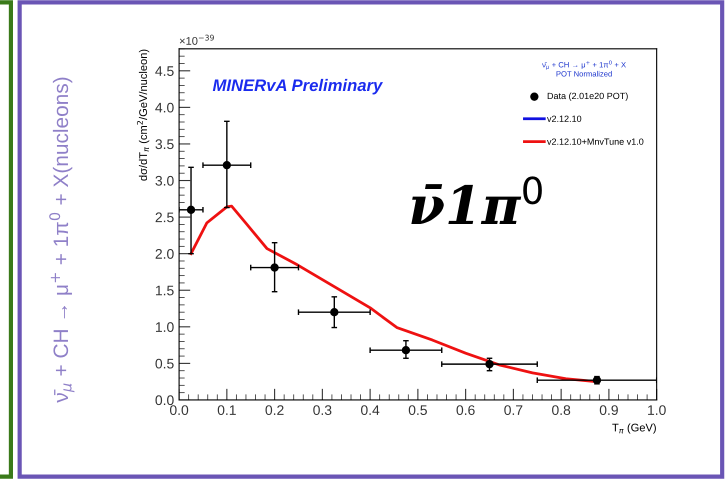  What do you see at coordinates (370, 410) in the screenshot?
I see `x-tick-label: 0.4` at bounding box center [370, 410].